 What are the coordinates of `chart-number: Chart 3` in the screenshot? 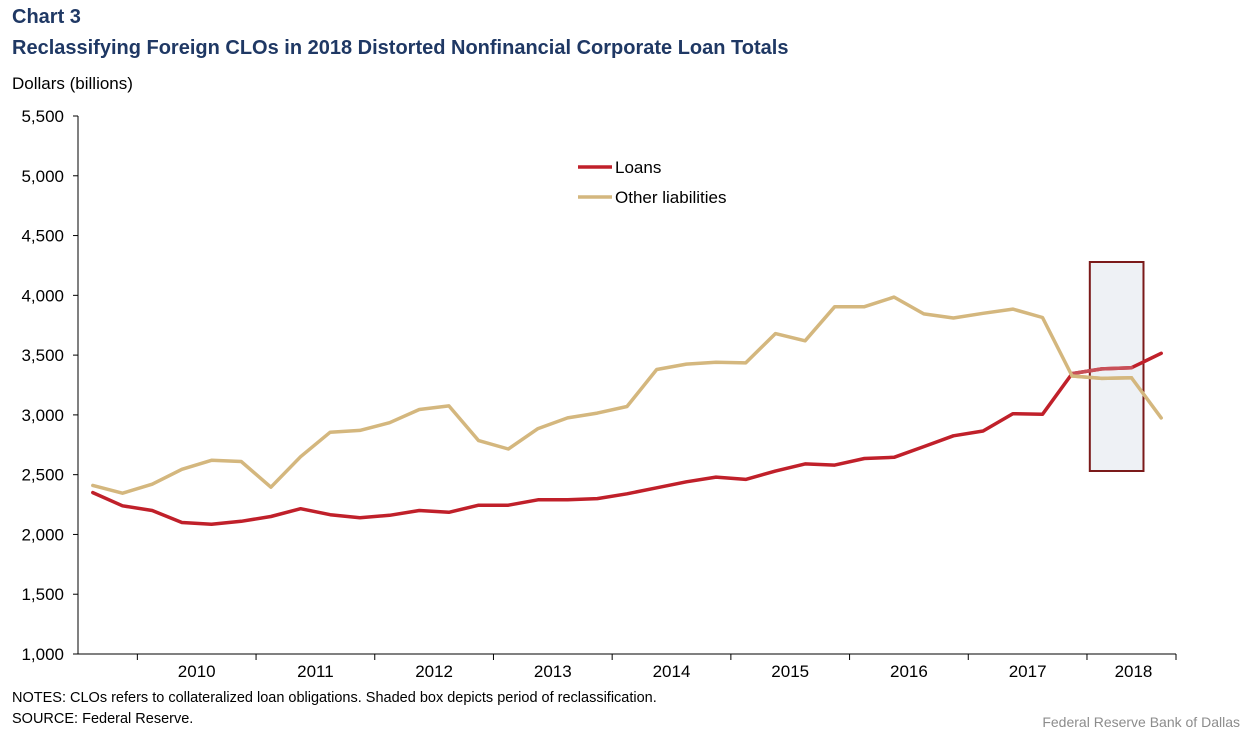 It's located at (46, 17).